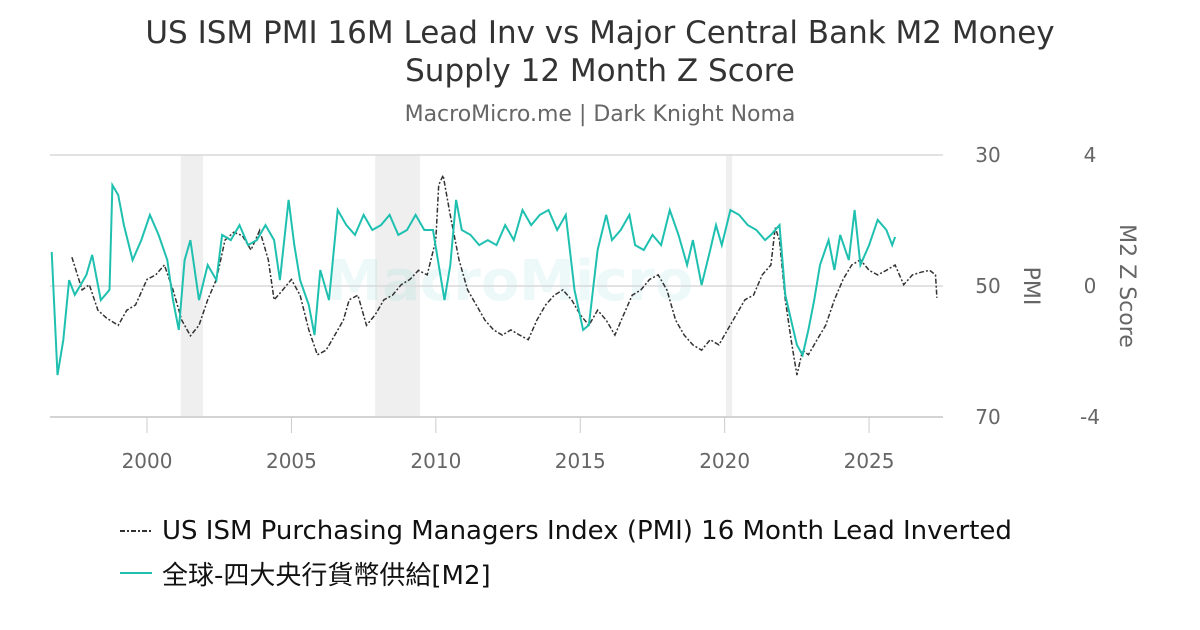 Image resolution: width=1200 pixels, height=630 pixels. What do you see at coordinates (724, 461) in the screenshot?
I see `x-tick-label: 2020` at bounding box center [724, 461].